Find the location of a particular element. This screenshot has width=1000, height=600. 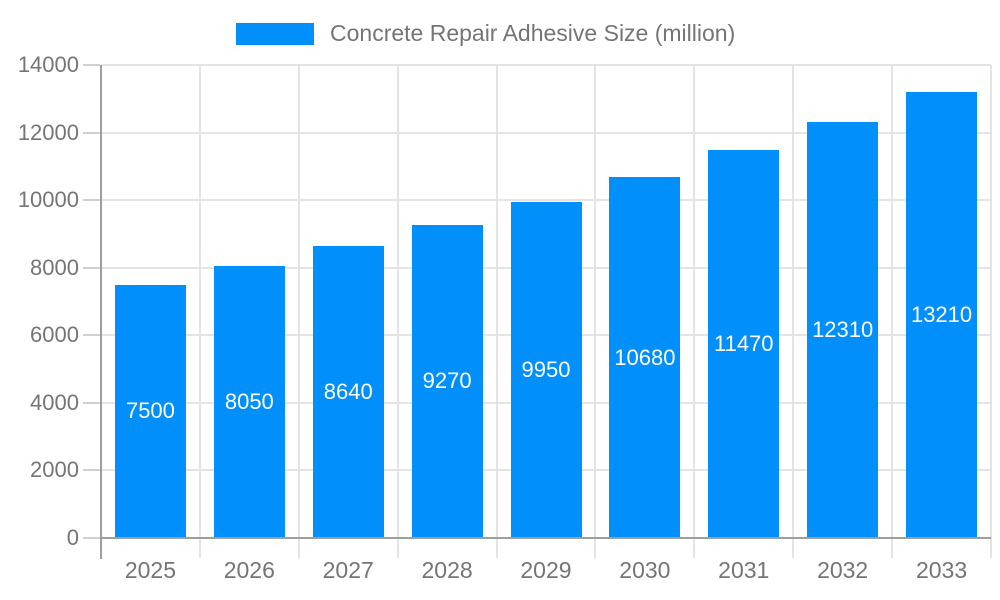

bar-2032: 12310 is located at coordinates (843, 330).